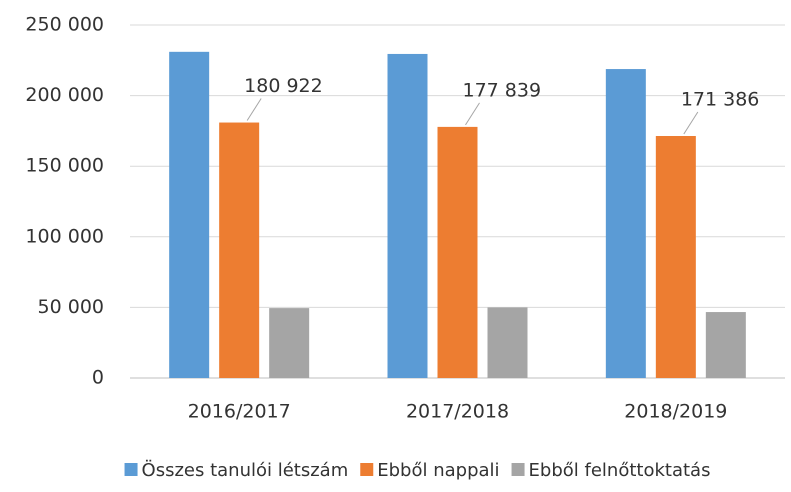 The width and height of the screenshot is (791, 492). I want to click on y-tick-label: 0, so click(98, 378).